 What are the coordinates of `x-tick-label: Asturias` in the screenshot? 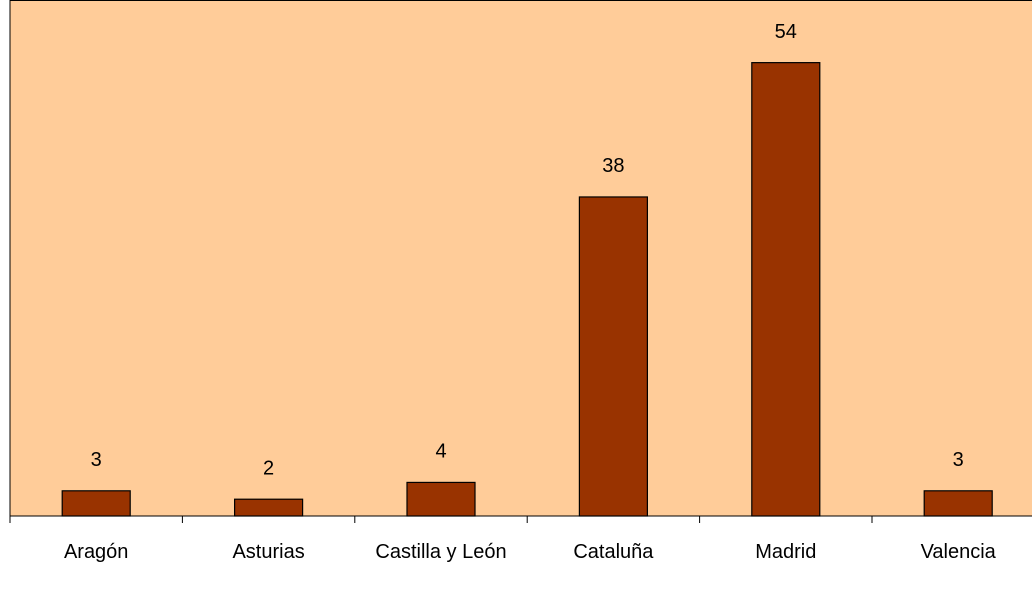 It's located at (268, 552).